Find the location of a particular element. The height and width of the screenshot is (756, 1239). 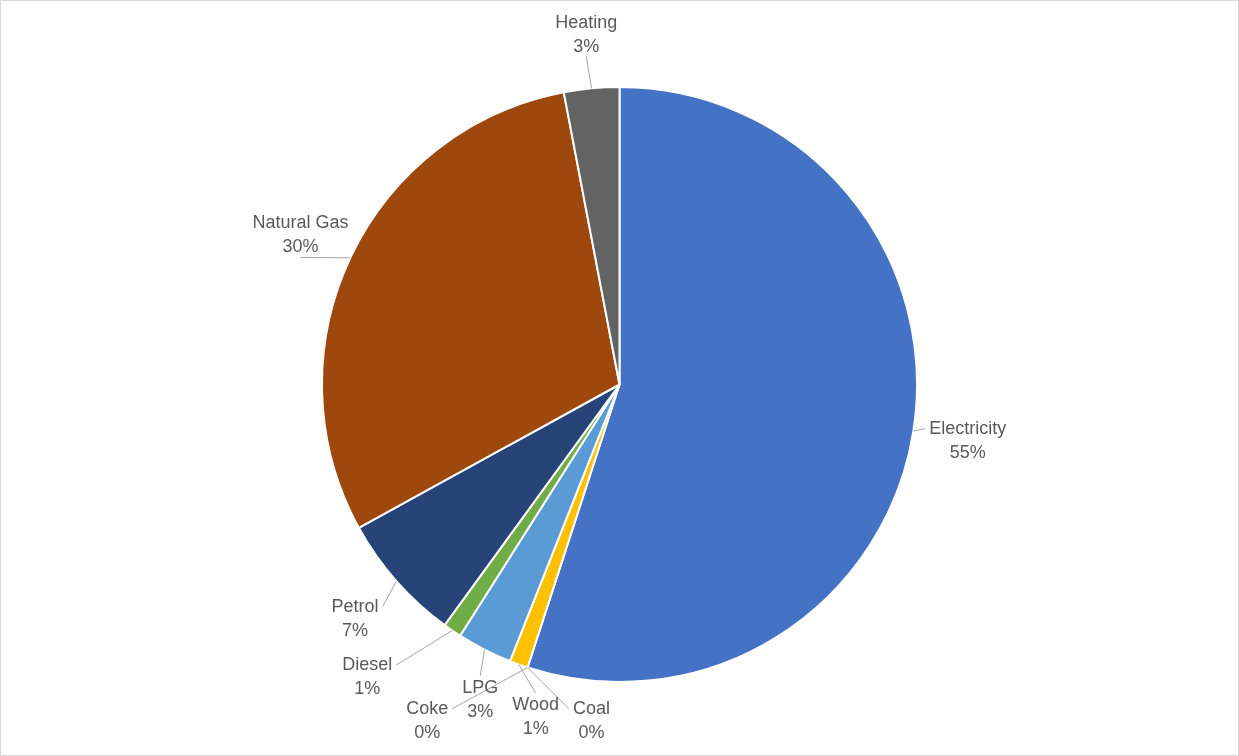

slice-label: Wood is located at coordinates (536, 704).